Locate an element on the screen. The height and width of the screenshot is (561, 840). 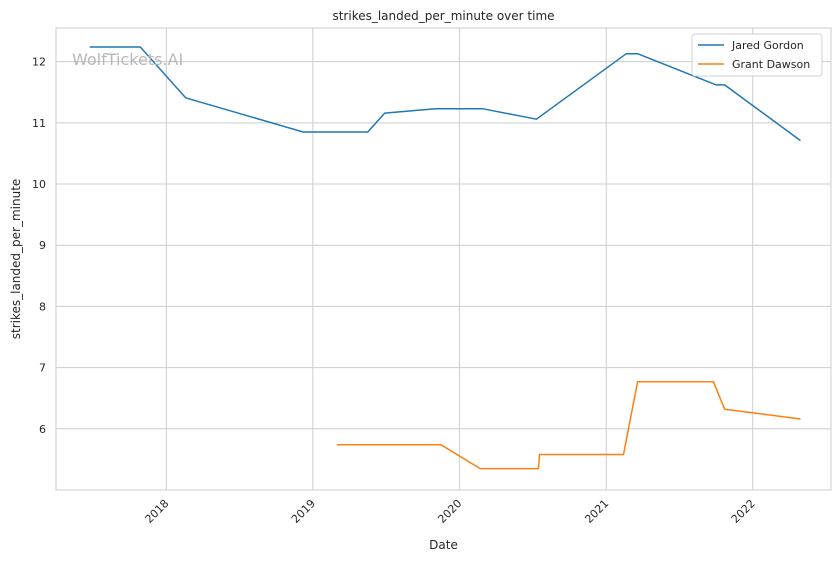
legend-label: Grant Dawson is located at coordinates (771, 64).